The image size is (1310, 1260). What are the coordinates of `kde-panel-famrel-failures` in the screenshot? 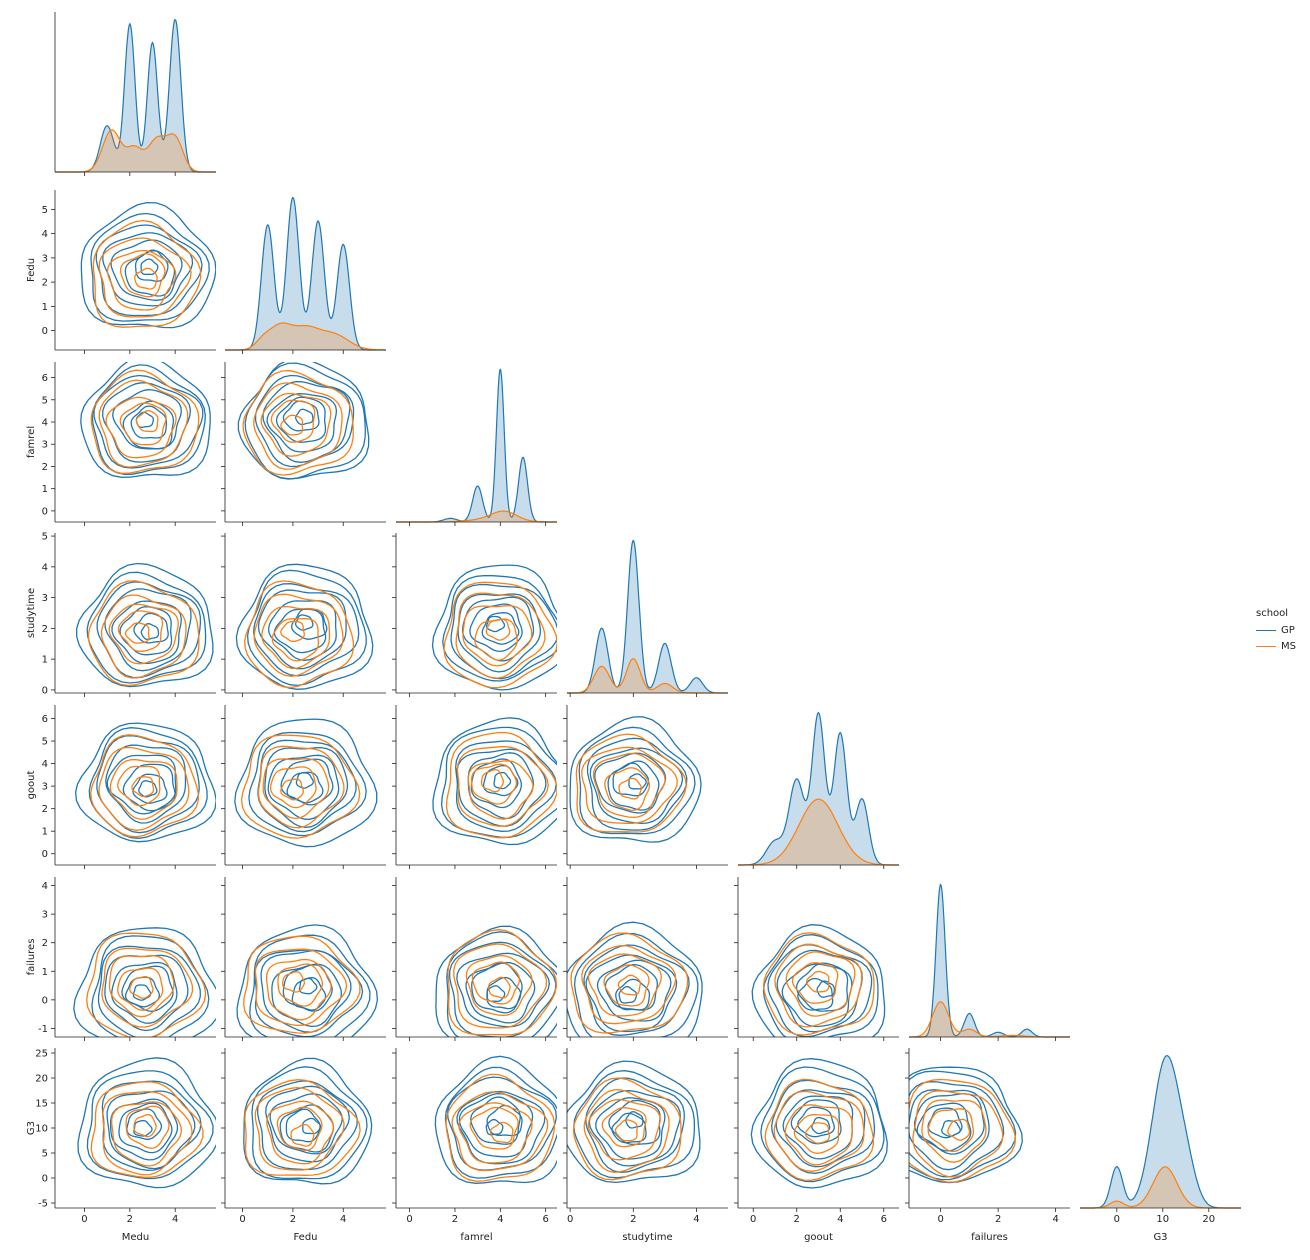 It's located at (474, 959).